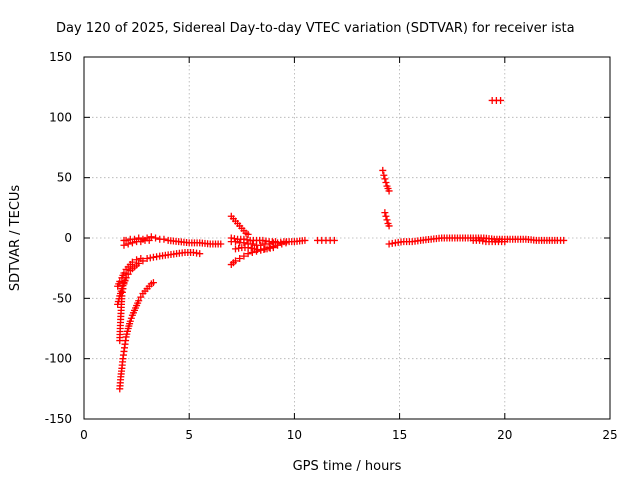 The width and height of the screenshot is (640, 485). Describe the element at coordinates (60, 57) in the screenshot. I see `y-tick-label: 150` at that location.